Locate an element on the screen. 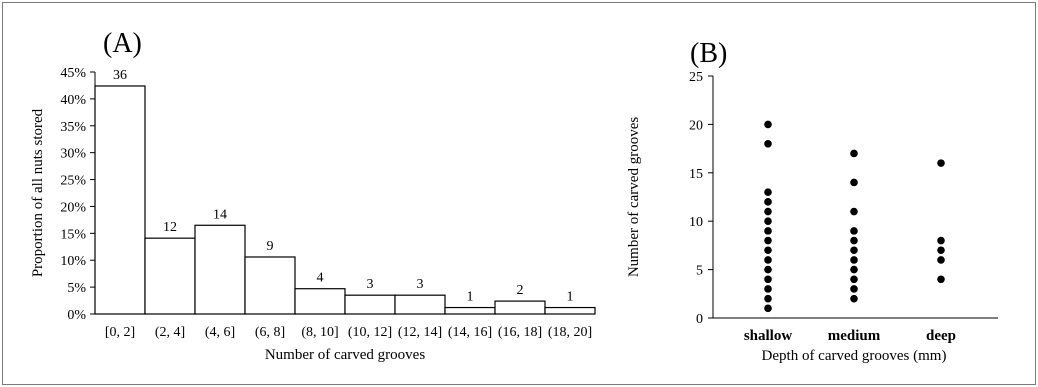 This screenshot has height=387, width=1038. panel-a-y-tick-label: 15% is located at coordinates (73, 234).